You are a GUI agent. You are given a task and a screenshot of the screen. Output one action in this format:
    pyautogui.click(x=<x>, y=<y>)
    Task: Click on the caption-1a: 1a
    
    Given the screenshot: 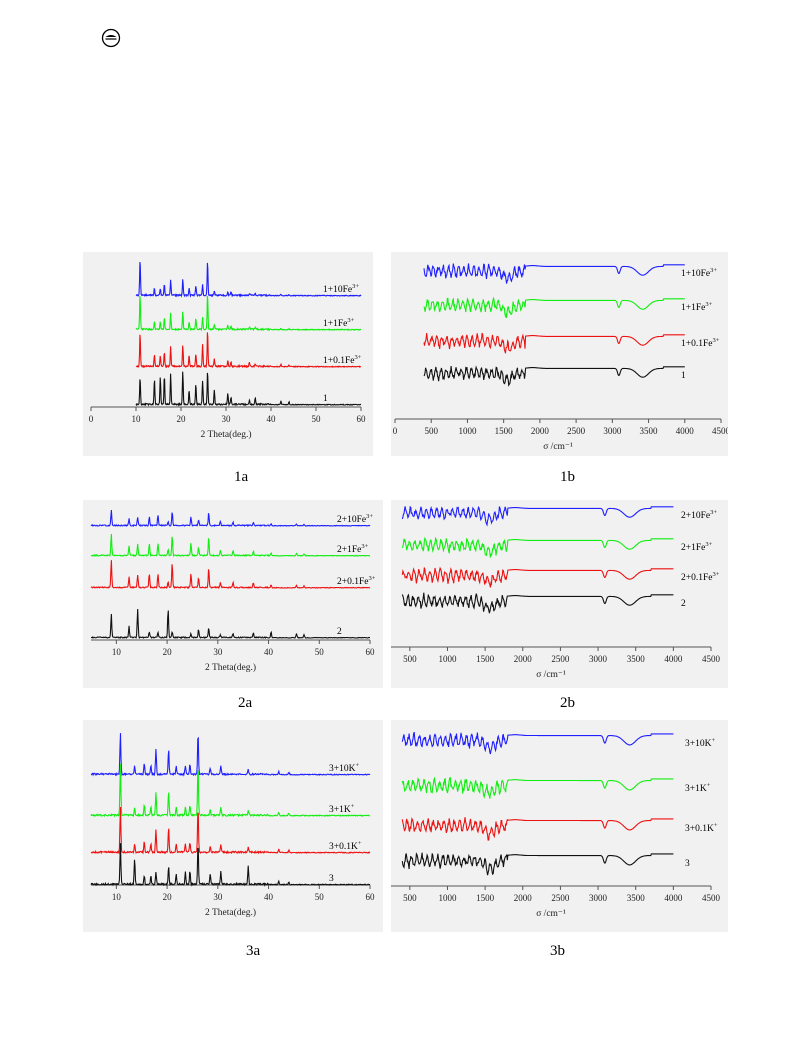 What is the action you would take?
    pyautogui.click(x=241, y=477)
    